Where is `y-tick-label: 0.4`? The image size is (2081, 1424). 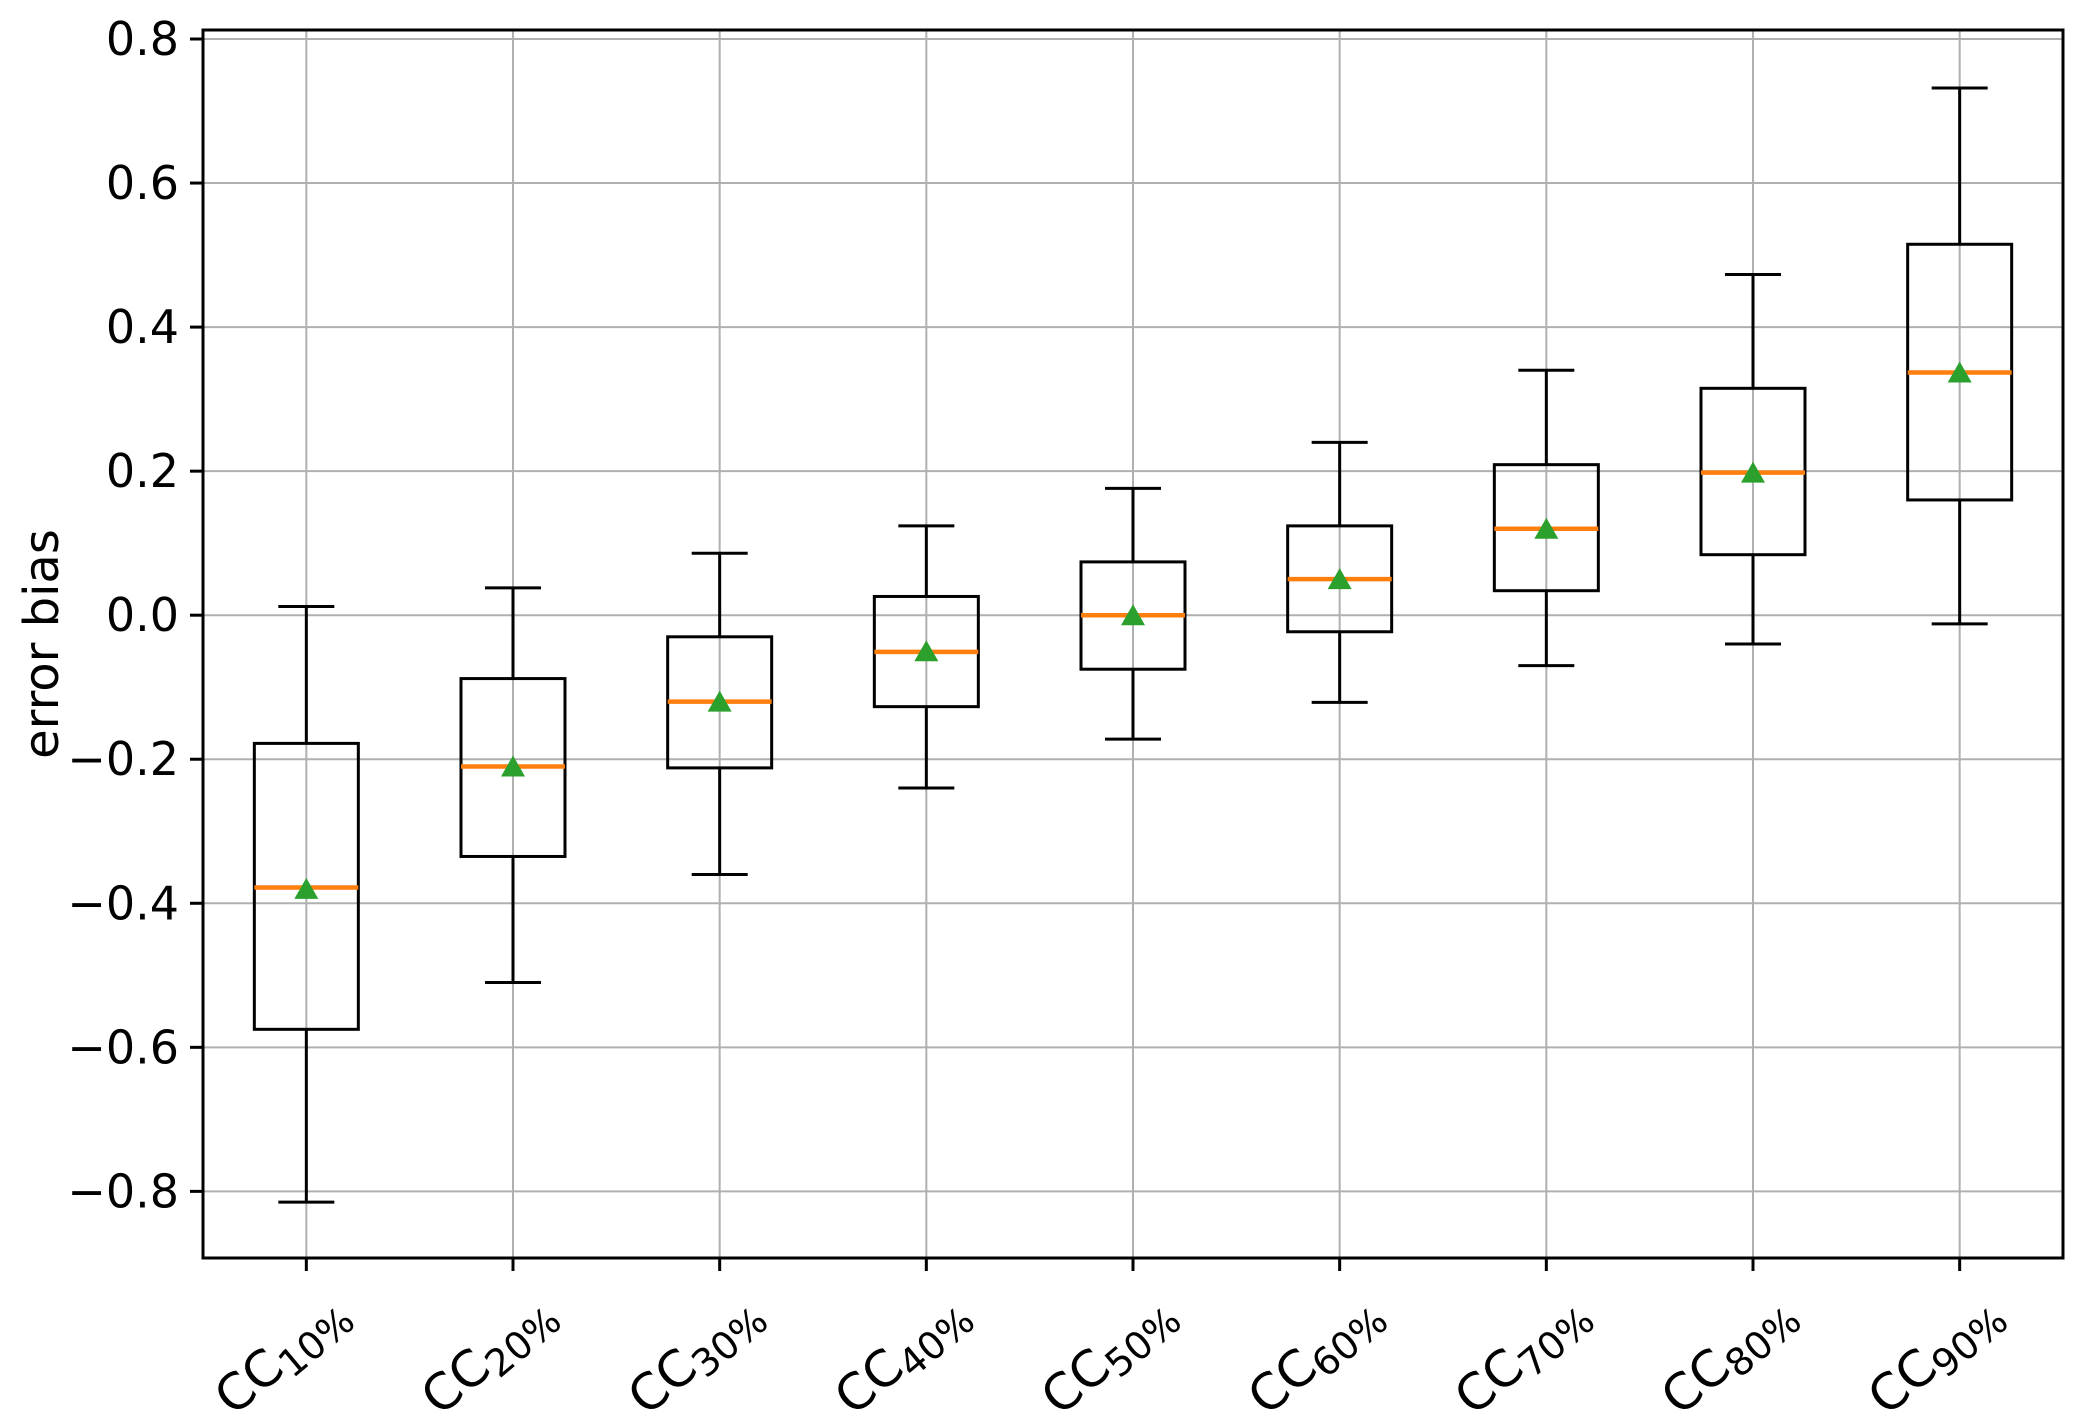 y-tick-label: 0.4 is located at coordinates (142, 327).